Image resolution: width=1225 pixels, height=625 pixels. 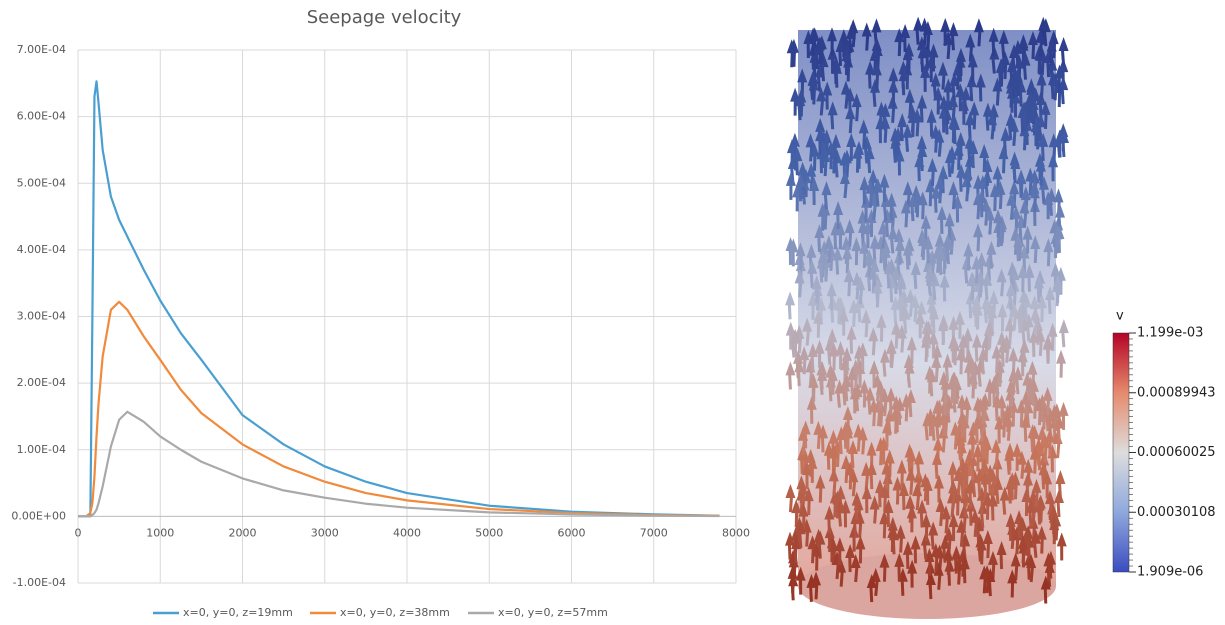 I want to click on y-tick-label: 0.00E+00, so click(x=38, y=515).